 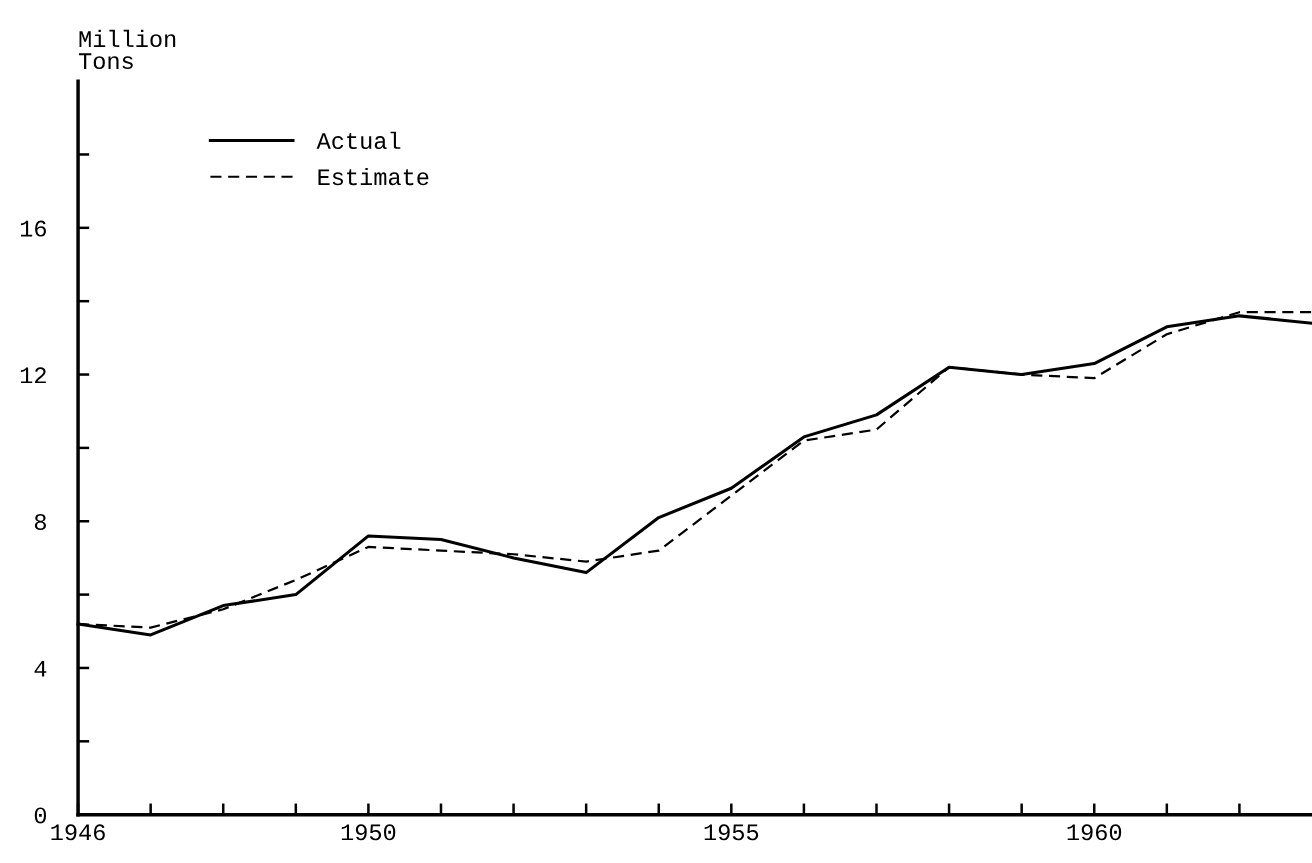 What do you see at coordinates (40, 815) in the screenshot?
I see `y-tick-label: 0` at bounding box center [40, 815].